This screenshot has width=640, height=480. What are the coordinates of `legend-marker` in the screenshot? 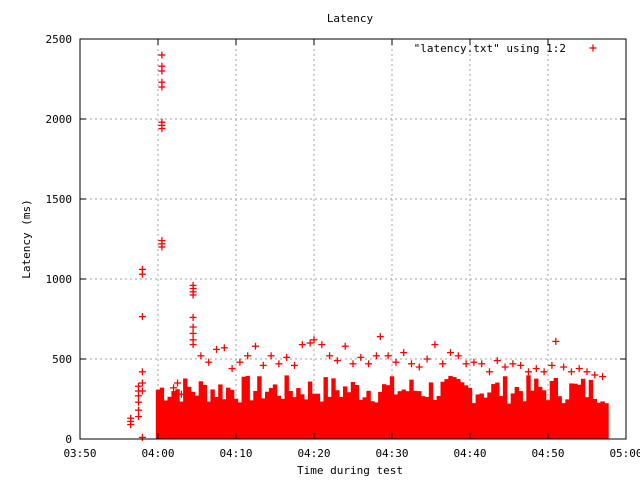 It's located at (593, 48).